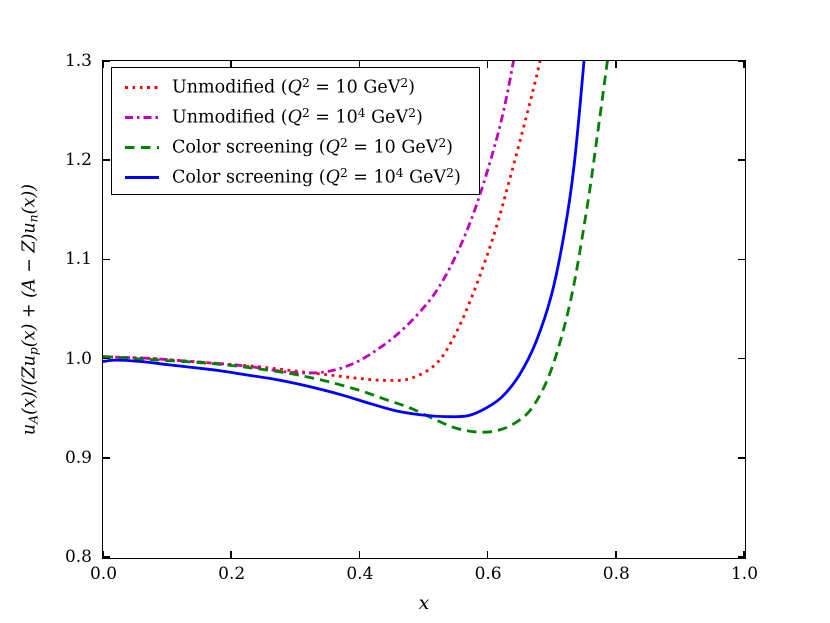 This screenshot has width=830, height=623. Describe the element at coordinates (29, 285) in the screenshot. I see `ylabel-part: (x) + (A − Z)u` at that location.